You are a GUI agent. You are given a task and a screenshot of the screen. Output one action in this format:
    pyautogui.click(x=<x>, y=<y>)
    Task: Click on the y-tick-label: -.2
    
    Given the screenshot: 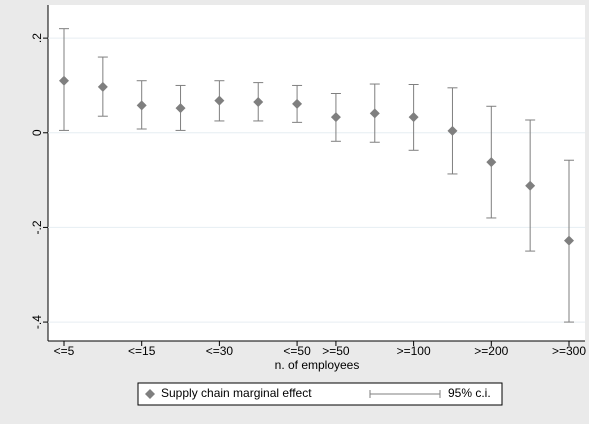 What is the action you would take?
    pyautogui.click(x=37, y=227)
    